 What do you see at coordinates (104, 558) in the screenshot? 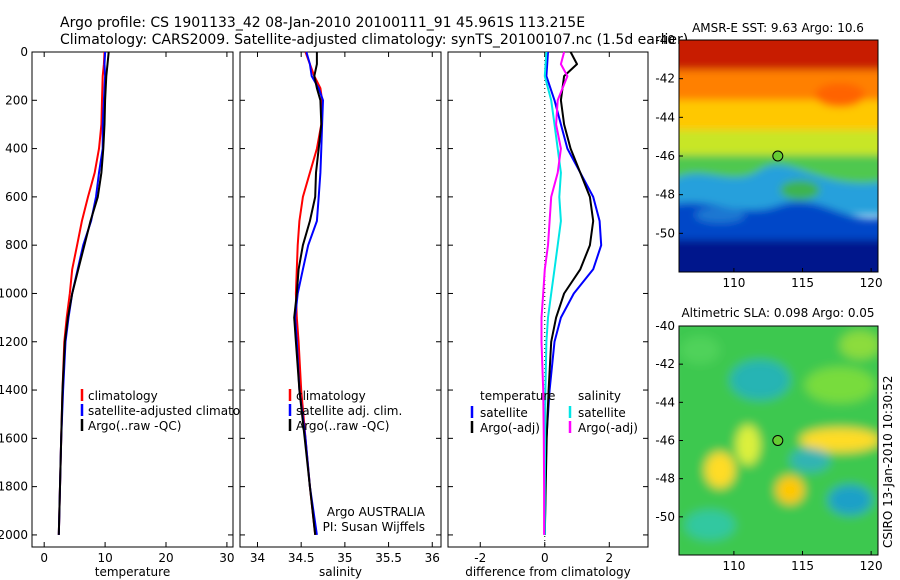
I see `temperature-xtick-label: 10` at bounding box center [104, 558].